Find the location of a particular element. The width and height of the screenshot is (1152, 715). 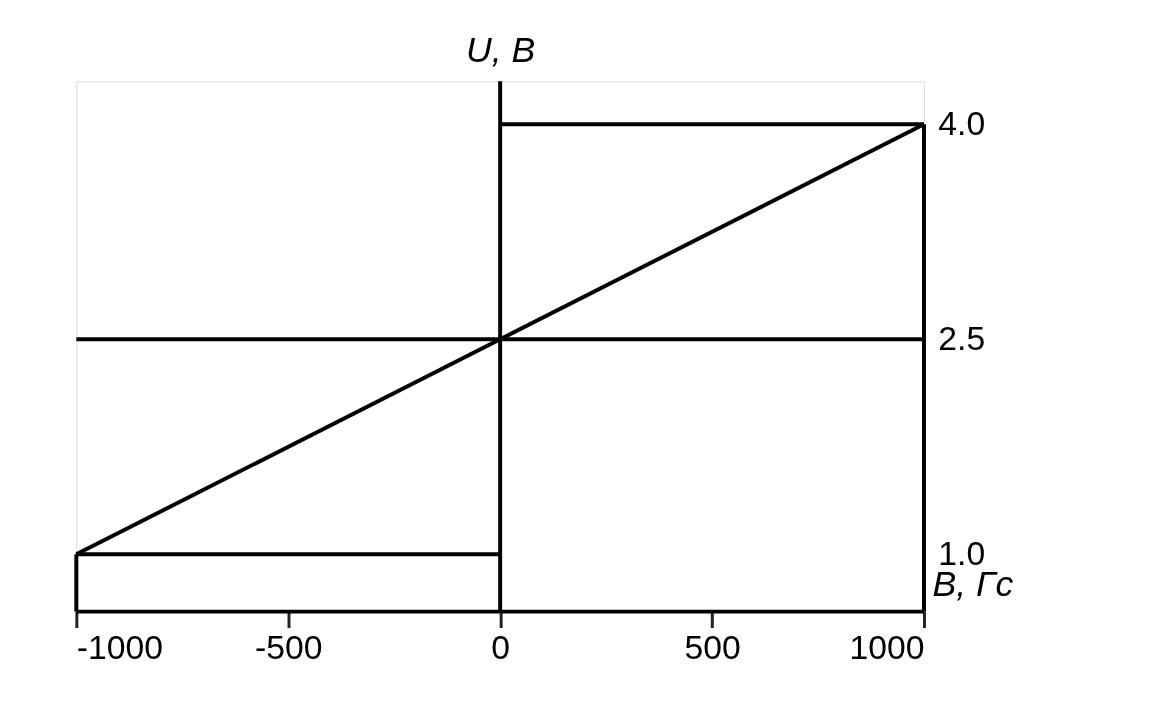

x-tick-label: 500 is located at coordinates (712, 646).